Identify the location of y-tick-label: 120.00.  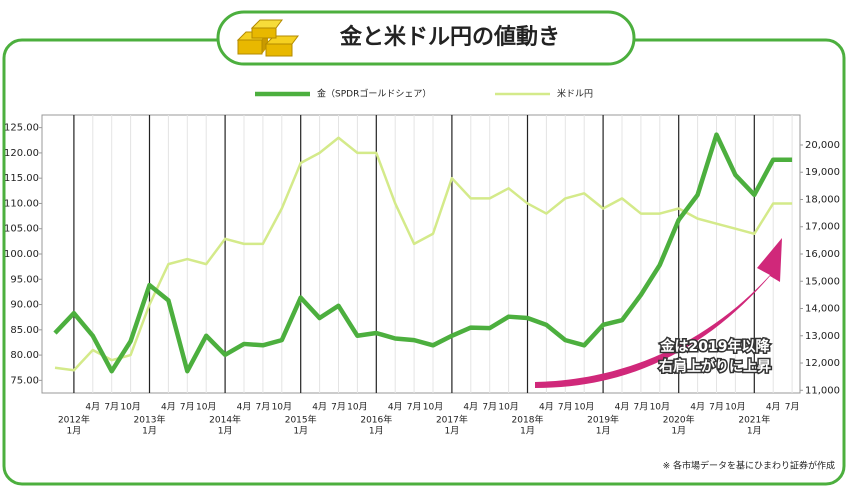
(21, 153).